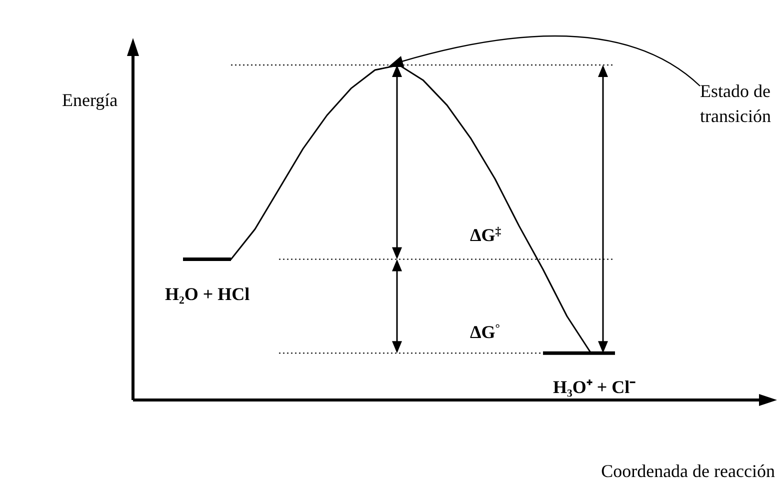 Image resolution: width=779 pixels, height=488 pixels. What do you see at coordinates (90, 100) in the screenshot?
I see `y-axis-title: Energía` at bounding box center [90, 100].